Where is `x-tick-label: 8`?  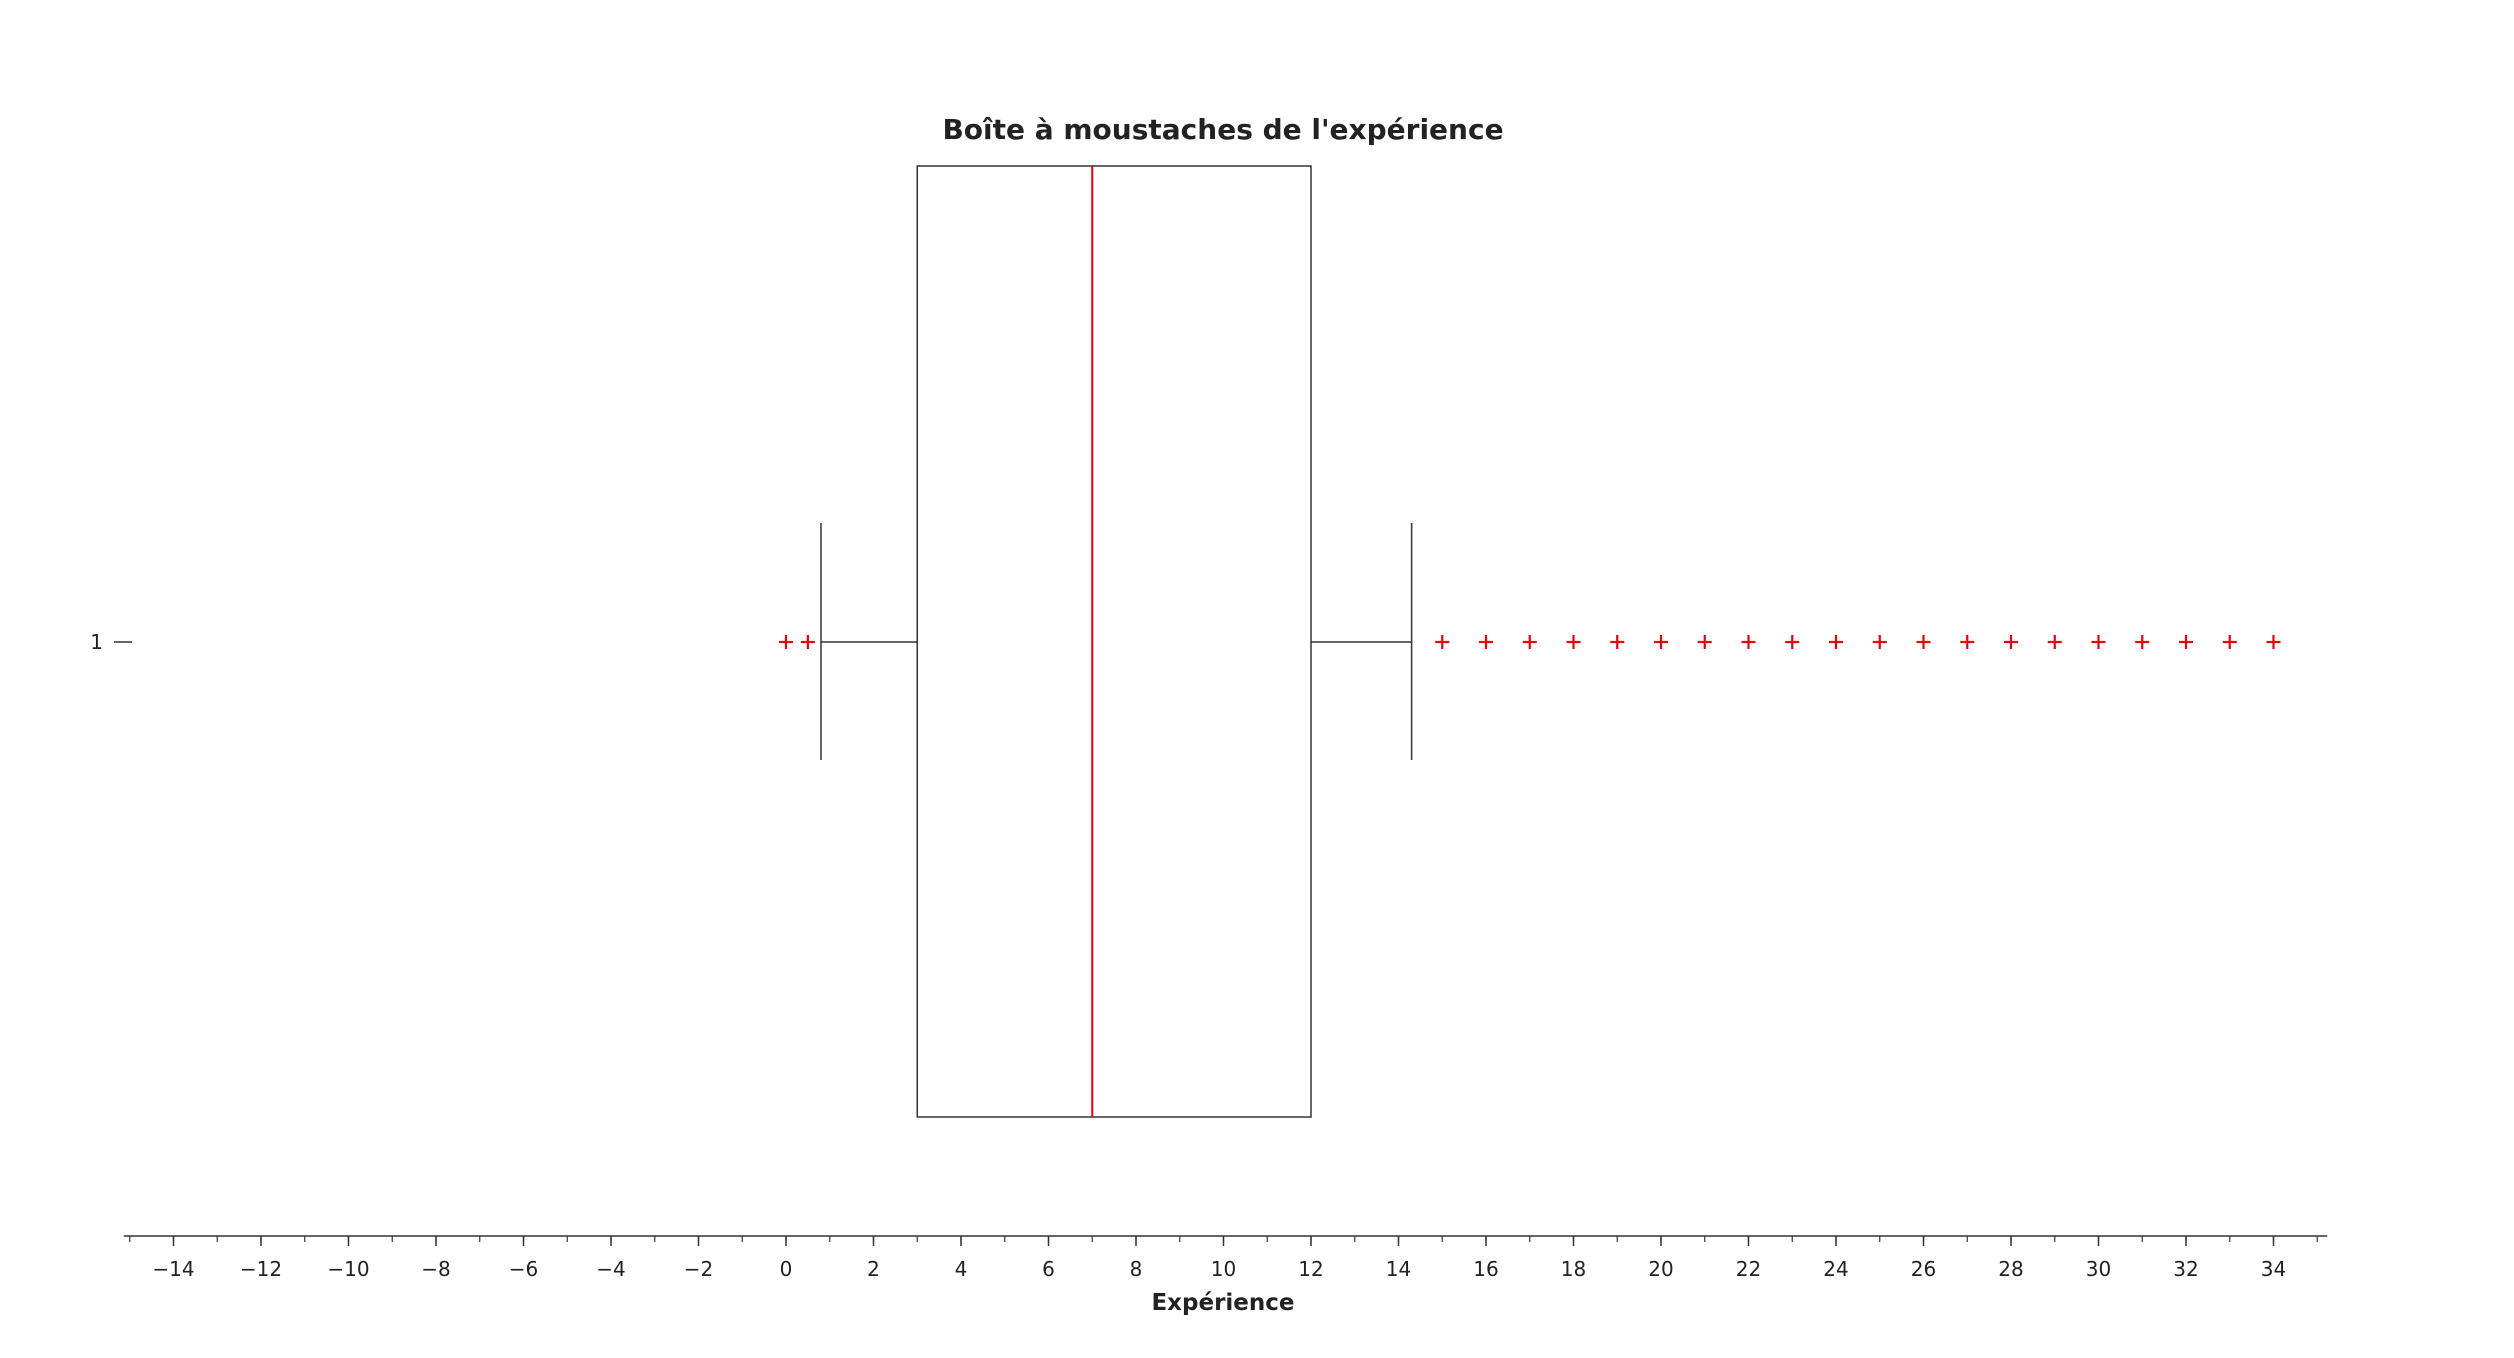
x-tick-label: 8 is located at coordinates (1136, 1269).